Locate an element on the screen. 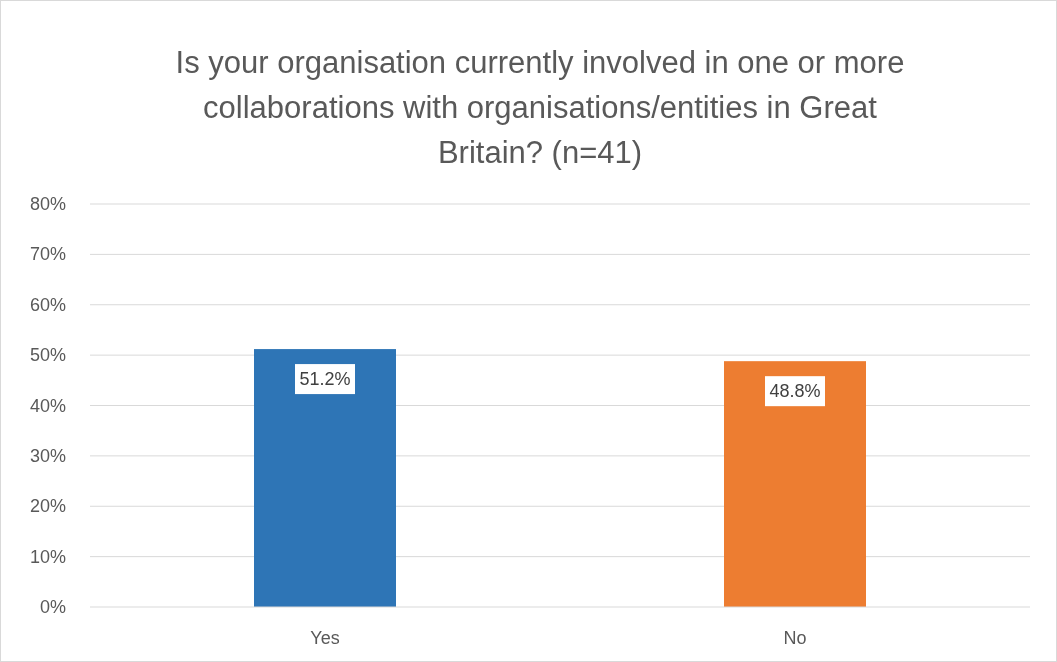 This screenshot has width=1057, height=662. y-tick-label: 30% is located at coordinates (47, 455).